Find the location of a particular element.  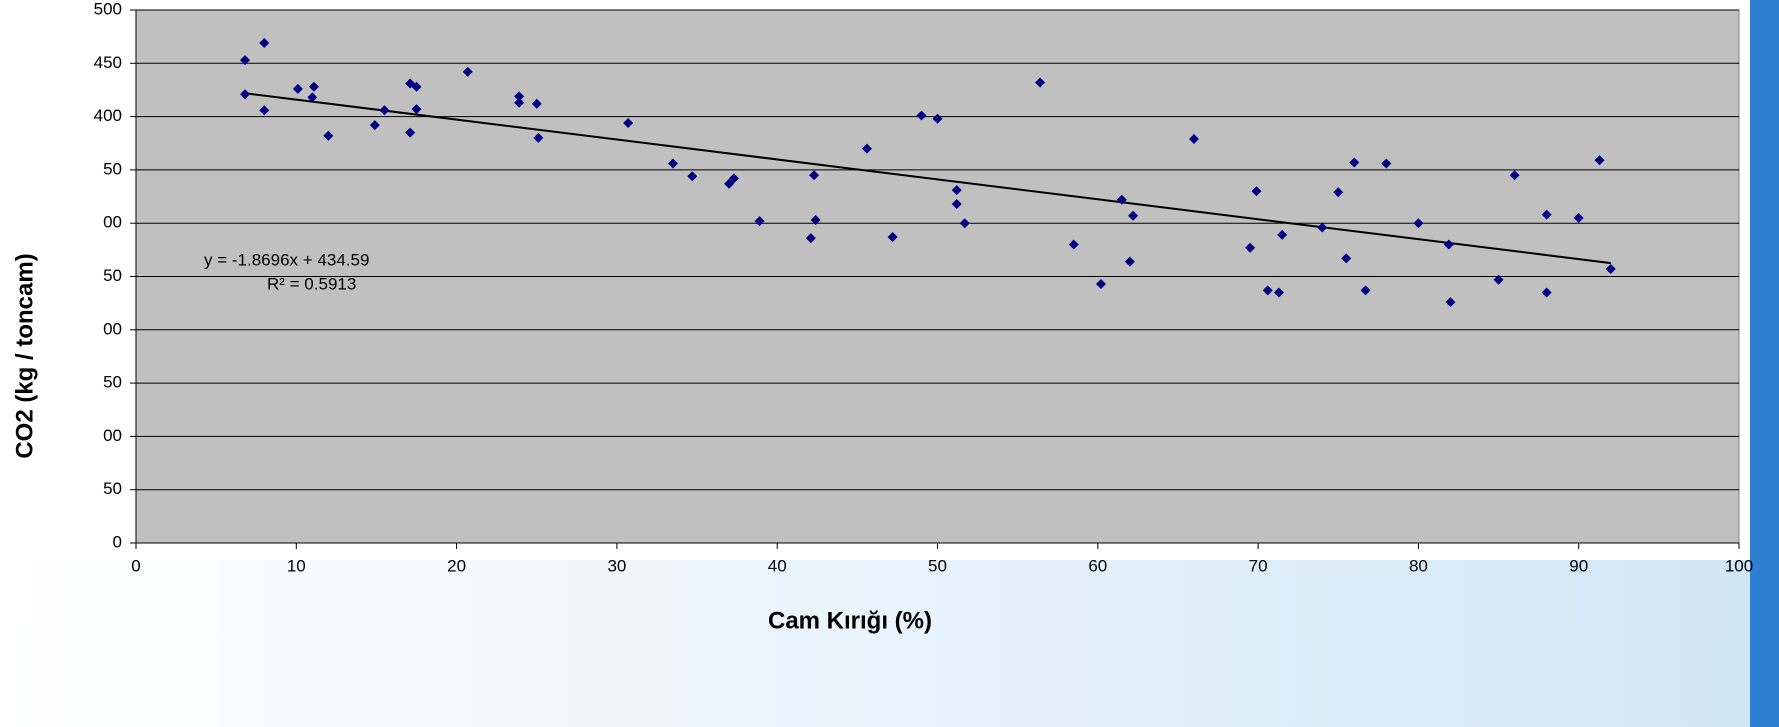

x-tick-label: 100 is located at coordinates (1739, 565).